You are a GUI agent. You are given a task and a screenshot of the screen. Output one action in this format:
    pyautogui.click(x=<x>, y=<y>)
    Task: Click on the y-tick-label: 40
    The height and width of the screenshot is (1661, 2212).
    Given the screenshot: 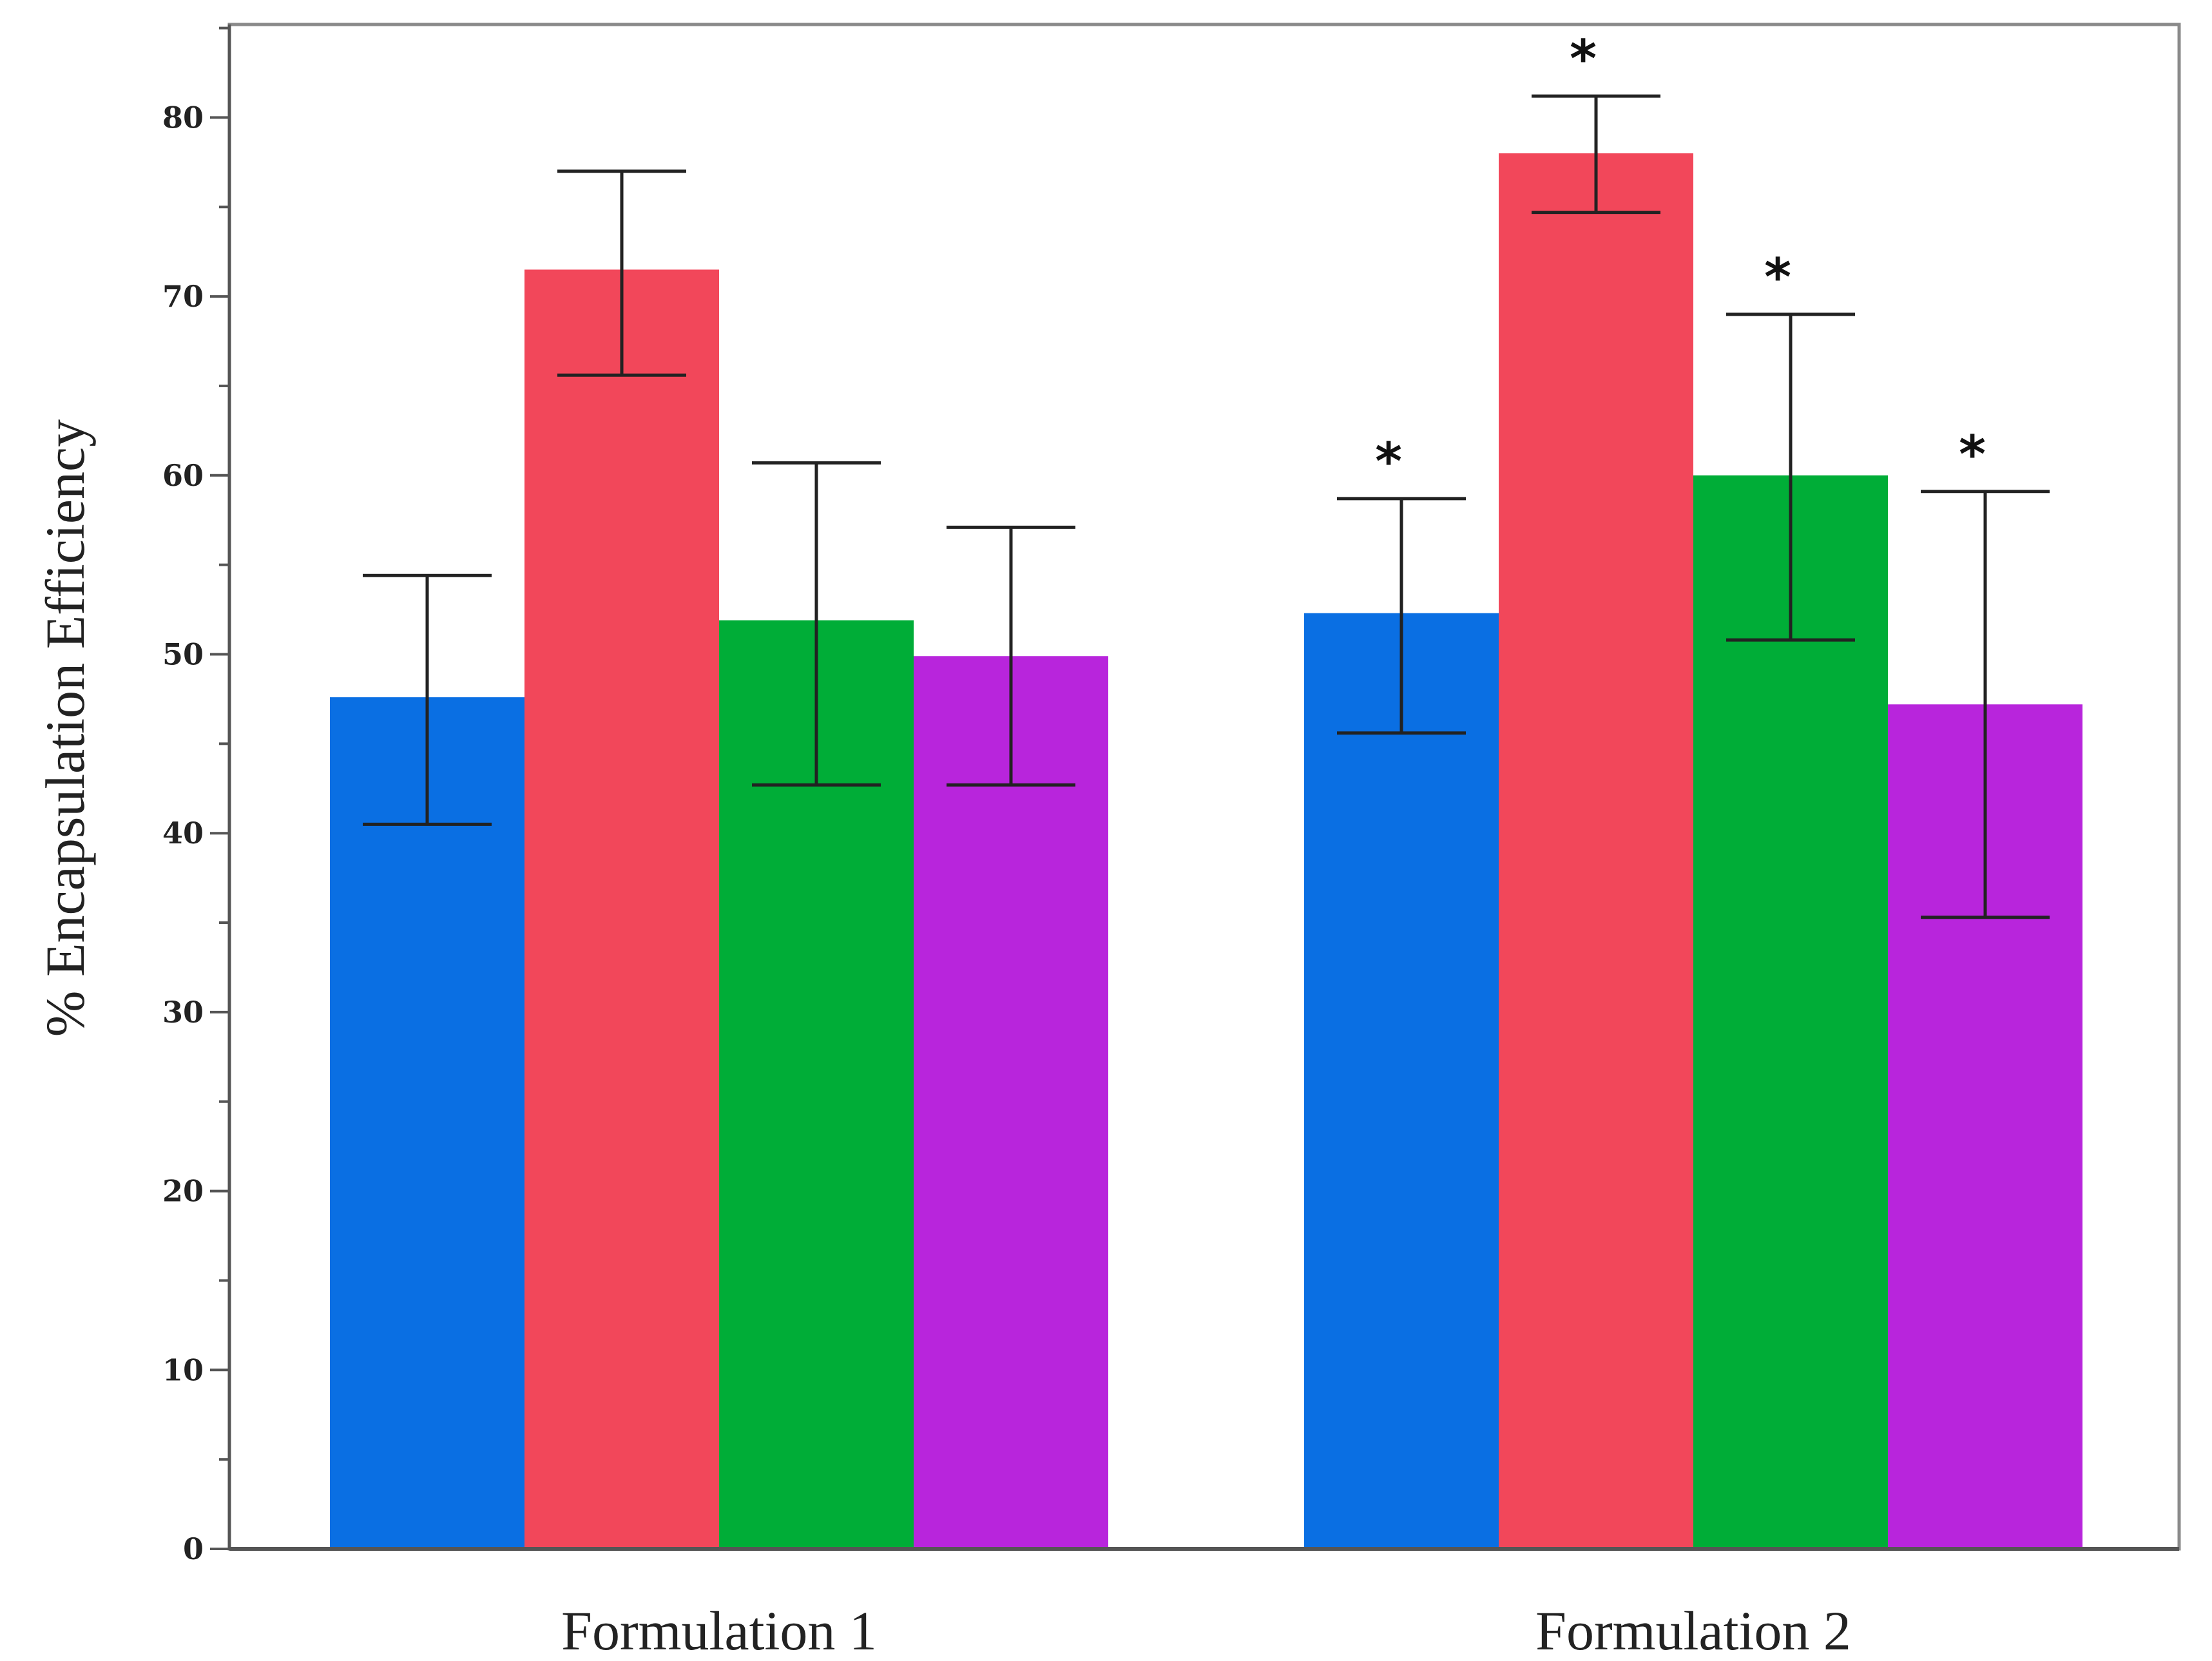 What is the action you would take?
    pyautogui.click(x=183, y=833)
    